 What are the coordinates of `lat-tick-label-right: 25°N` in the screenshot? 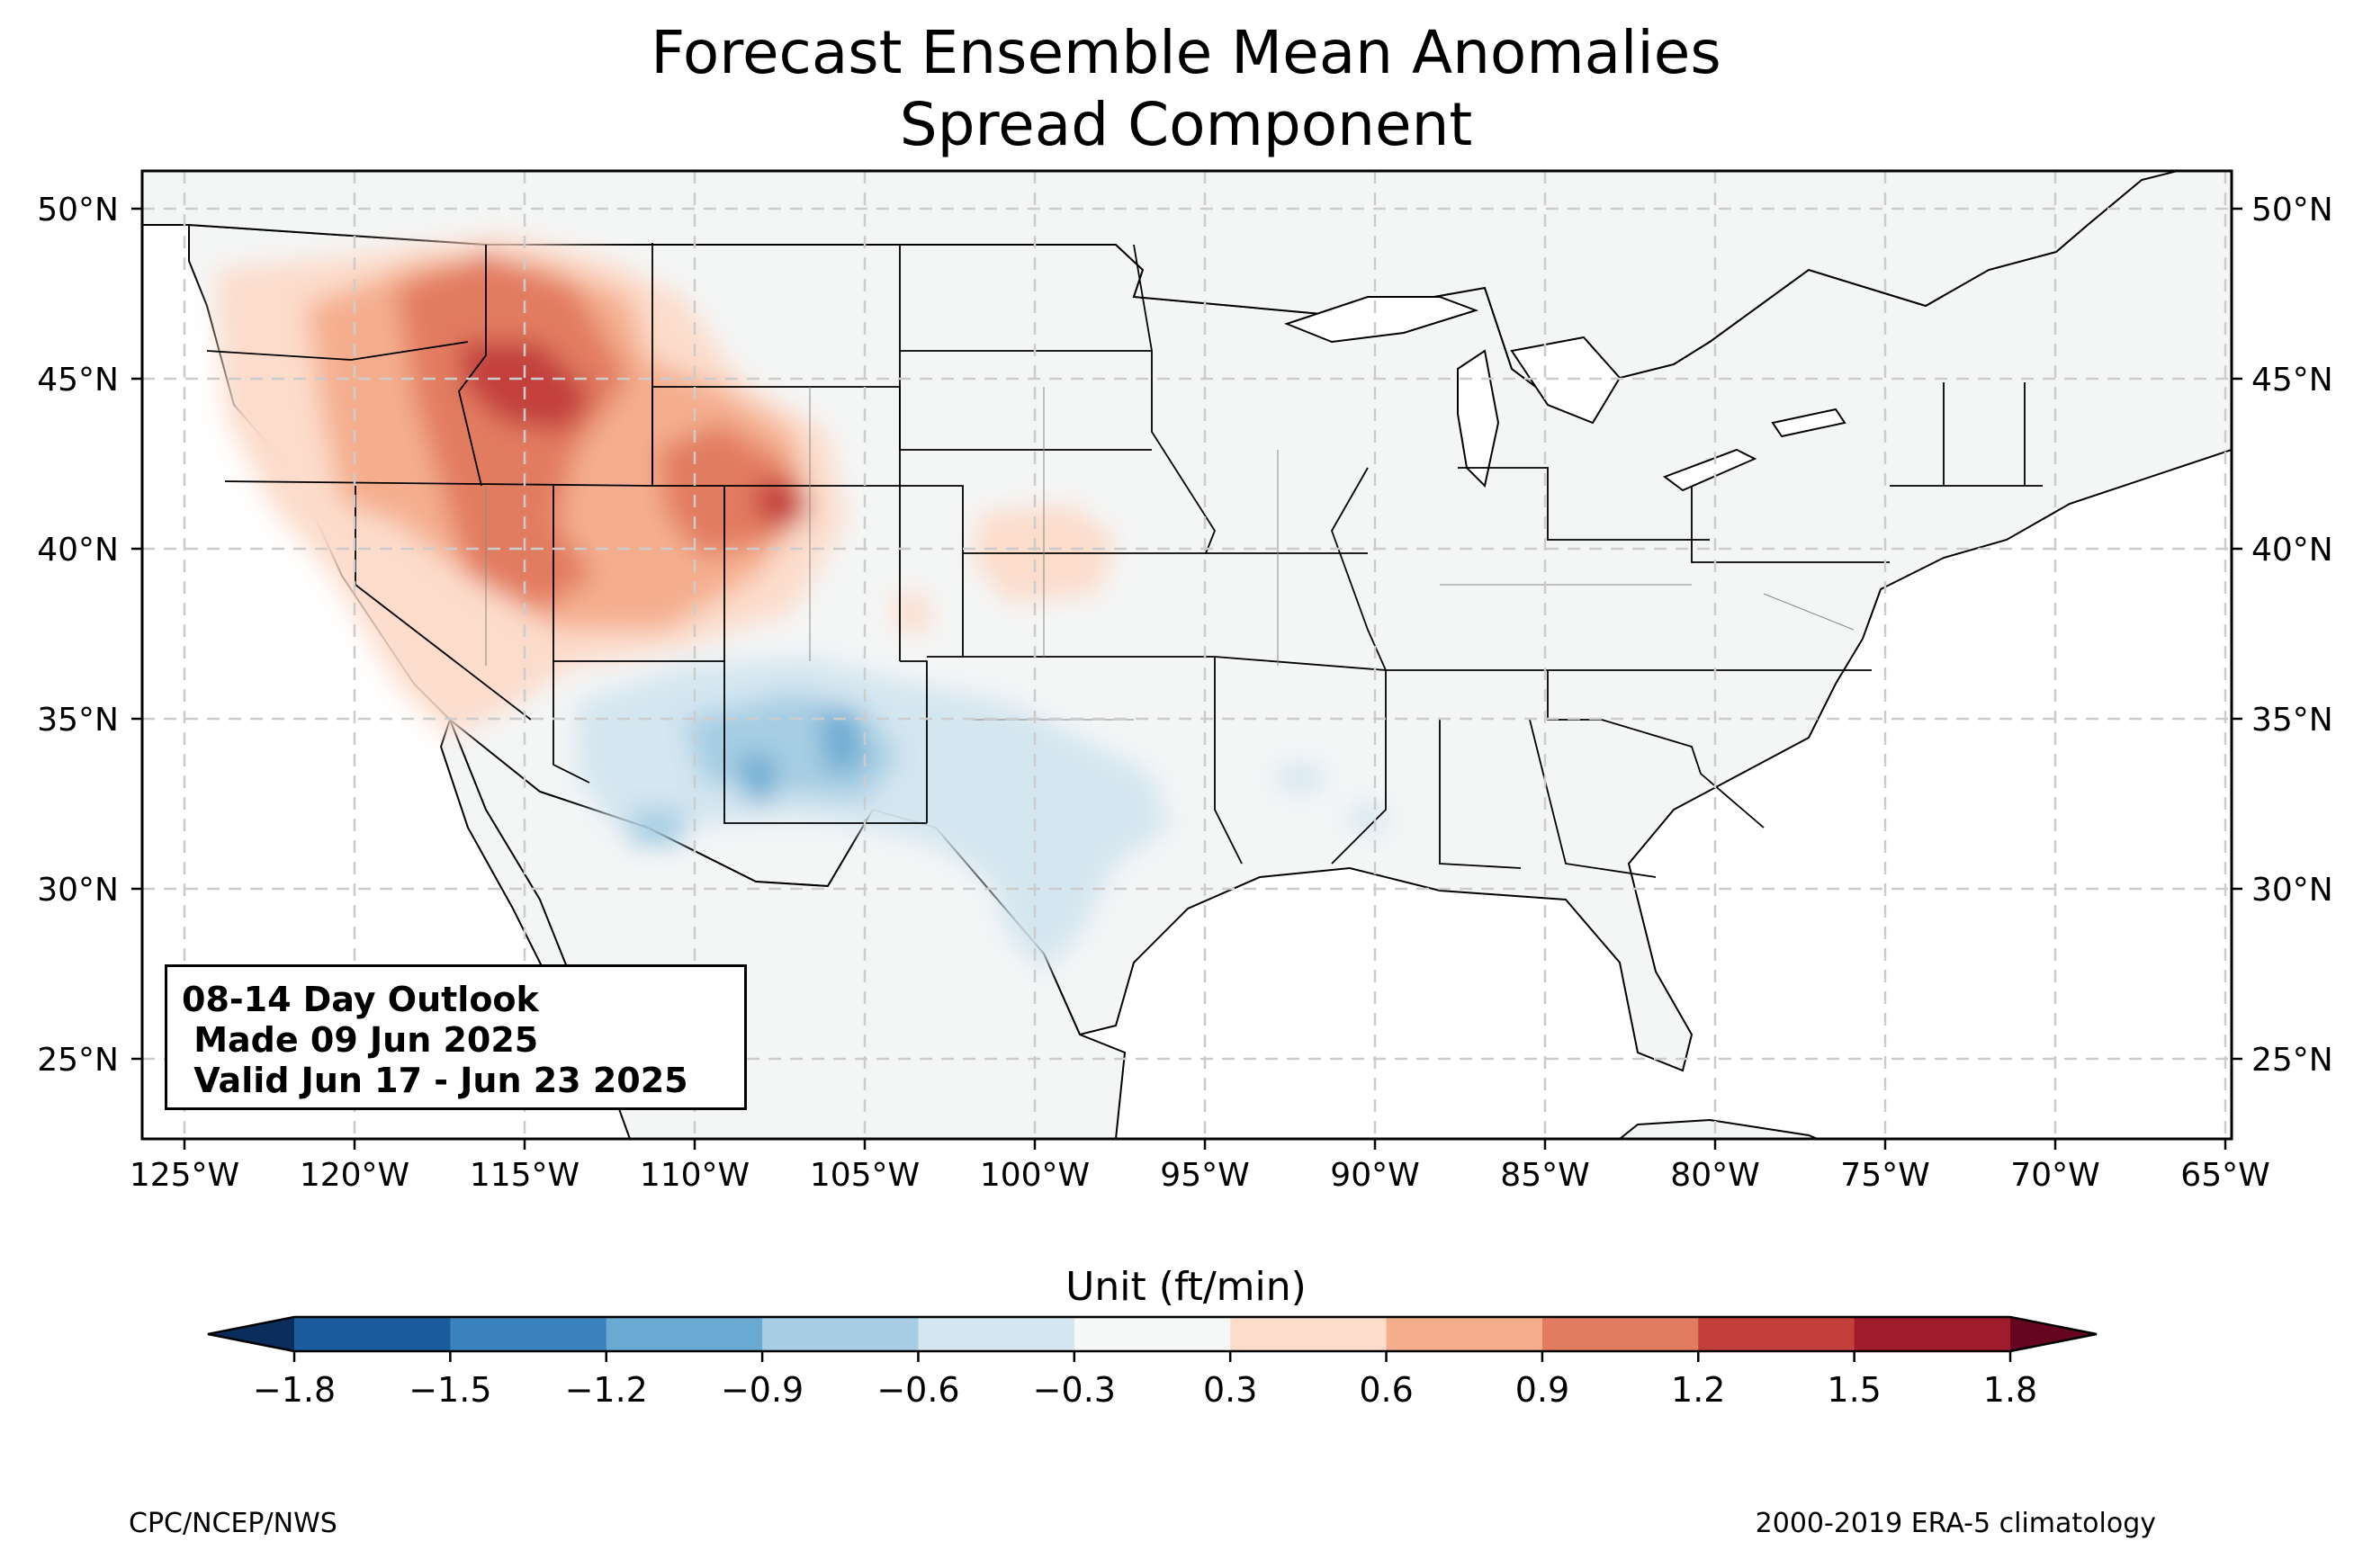 It's located at (2292, 1060).